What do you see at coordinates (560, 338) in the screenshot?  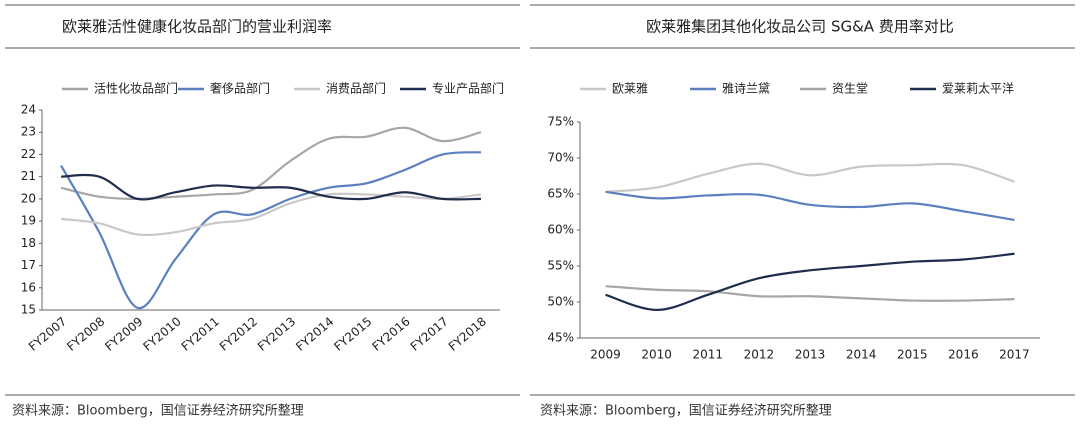 I see `y-tick-label: 45%` at bounding box center [560, 338].